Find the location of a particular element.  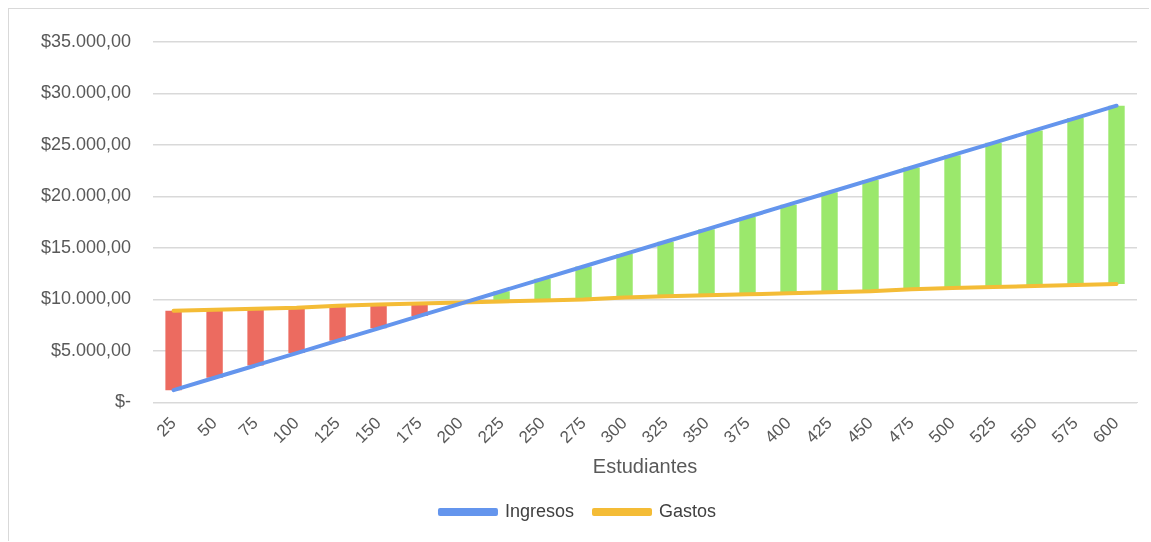

x-tick-label: 450 is located at coordinates (860, 430).